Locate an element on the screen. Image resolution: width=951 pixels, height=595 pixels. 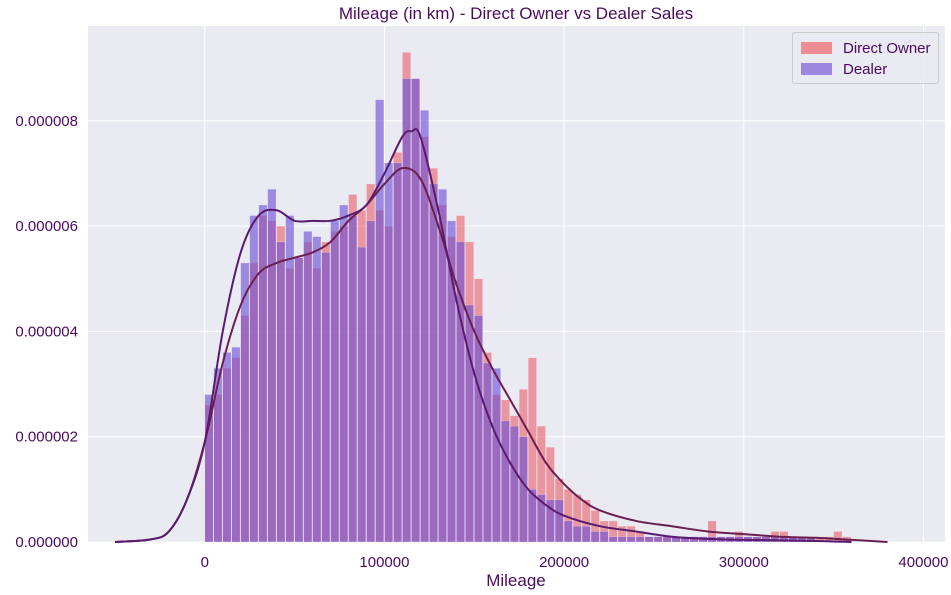
legend-item-dealer: Dealer is located at coordinates (844, 69).